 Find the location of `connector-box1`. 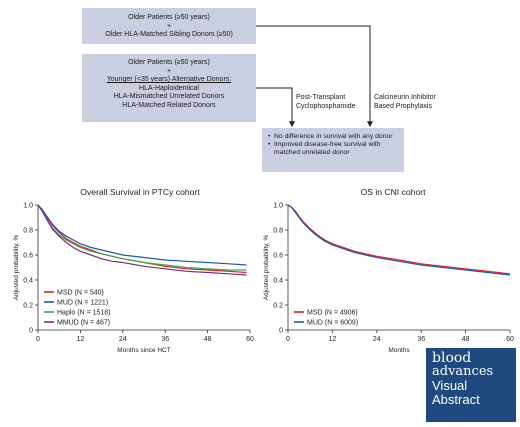

connector-box1 is located at coordinates (314, 76).